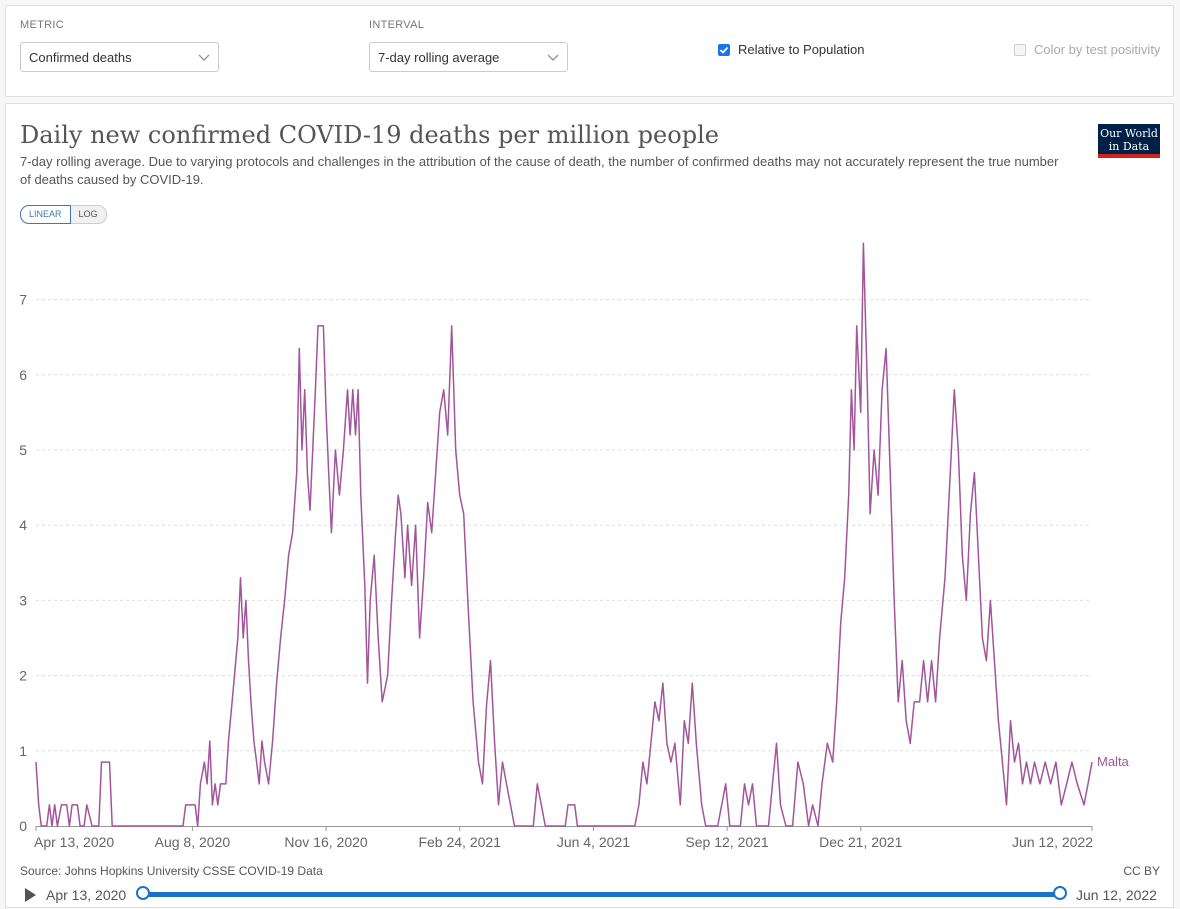  I want to click on color-by-positivity-checkbox: Color by test positivity, so click(1087, 49).